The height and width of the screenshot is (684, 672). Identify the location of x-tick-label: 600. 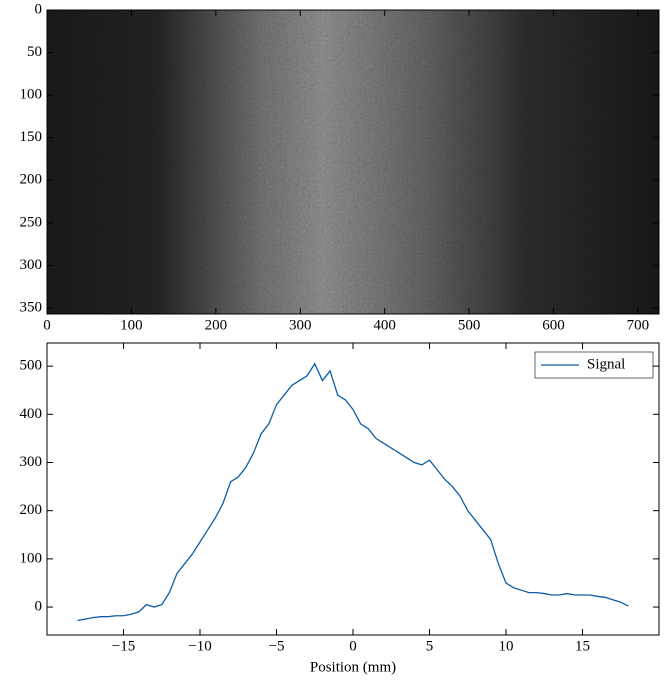
(553, 325).